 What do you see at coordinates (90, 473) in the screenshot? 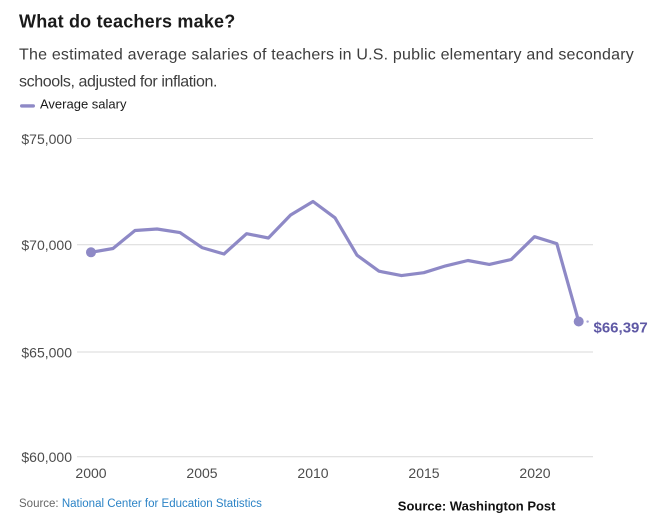
I see `svg-text: 2000` at bounding box center [90, 473].